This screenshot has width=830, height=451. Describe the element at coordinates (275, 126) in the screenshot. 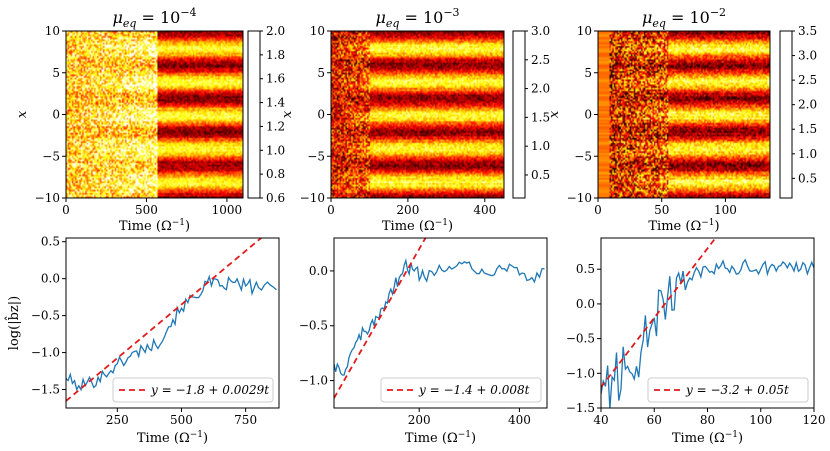

I see `colorbar-tick-label: 1.2` at that location.